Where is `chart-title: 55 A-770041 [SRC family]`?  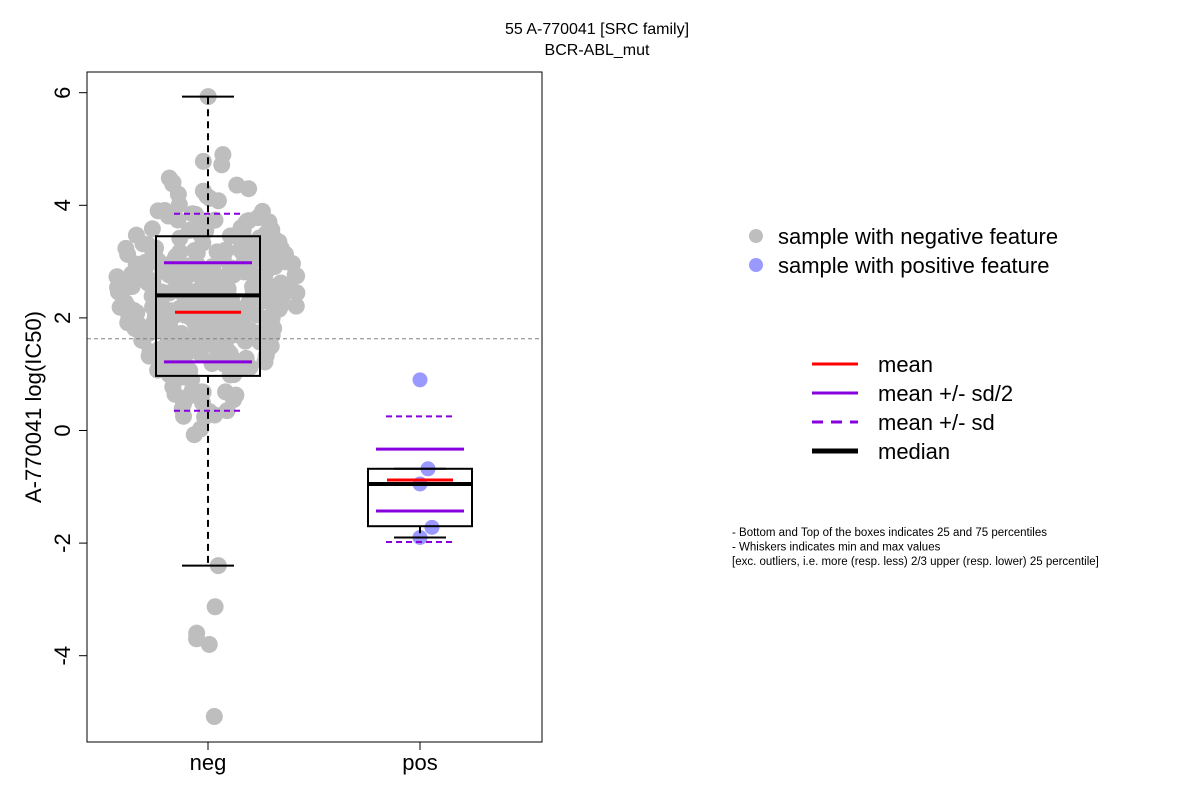
chart-title: 55 A-770041 [SRC family] is located at coordinates (597, 29).